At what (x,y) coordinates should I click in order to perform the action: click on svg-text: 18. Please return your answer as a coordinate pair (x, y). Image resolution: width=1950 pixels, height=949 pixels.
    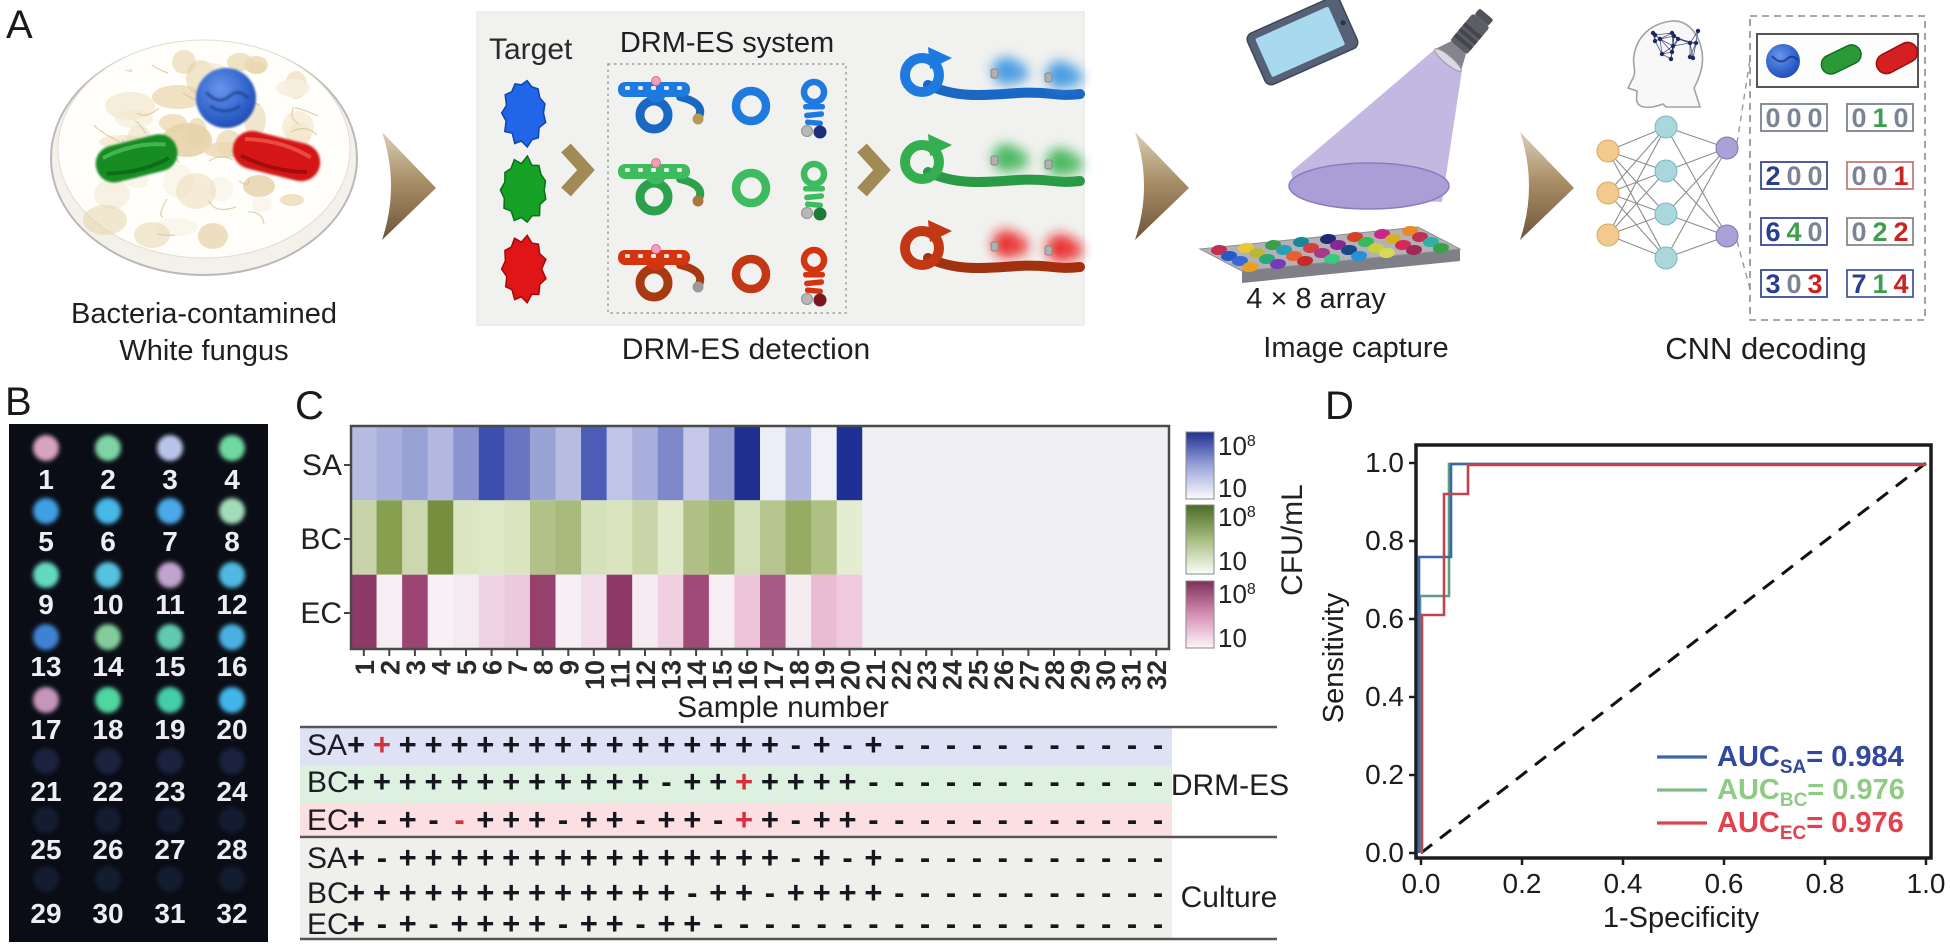
    Looking at the image, I should click on (107, 729).